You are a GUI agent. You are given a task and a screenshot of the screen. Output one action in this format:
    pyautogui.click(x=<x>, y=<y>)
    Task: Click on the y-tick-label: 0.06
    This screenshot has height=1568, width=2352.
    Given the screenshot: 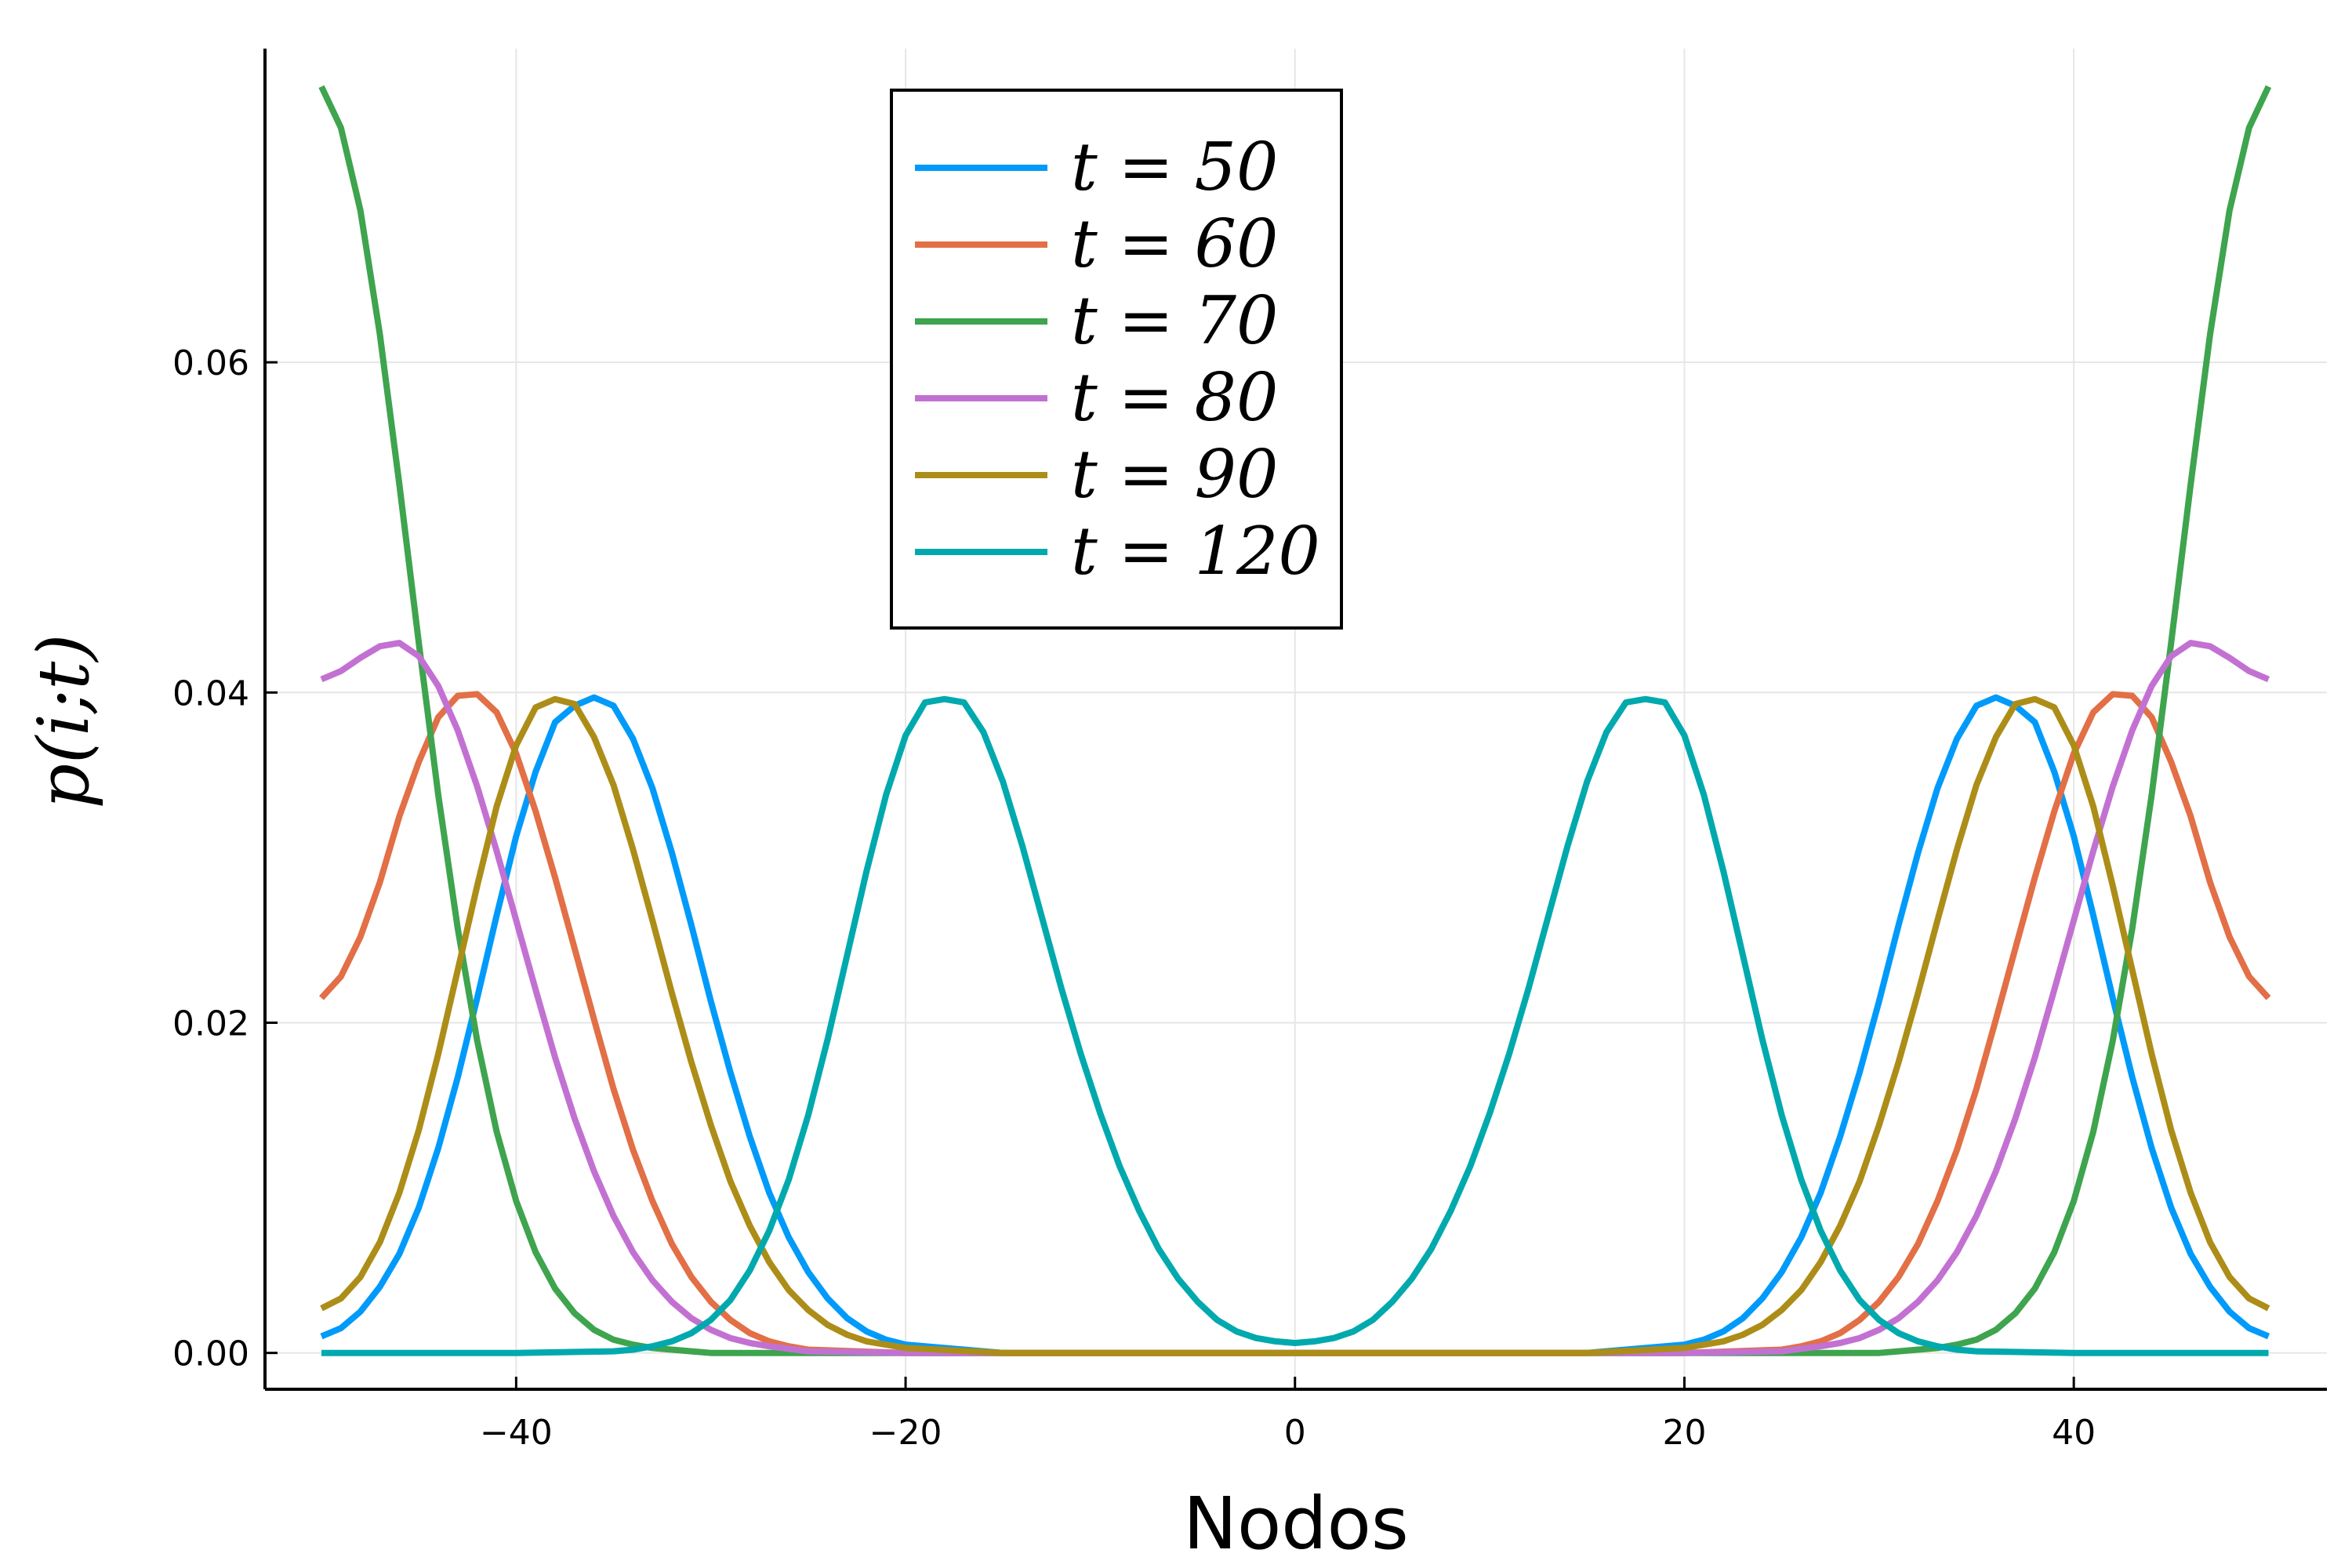 What is the action you would take?
    pyautogui.click(x=210, y=363)
    